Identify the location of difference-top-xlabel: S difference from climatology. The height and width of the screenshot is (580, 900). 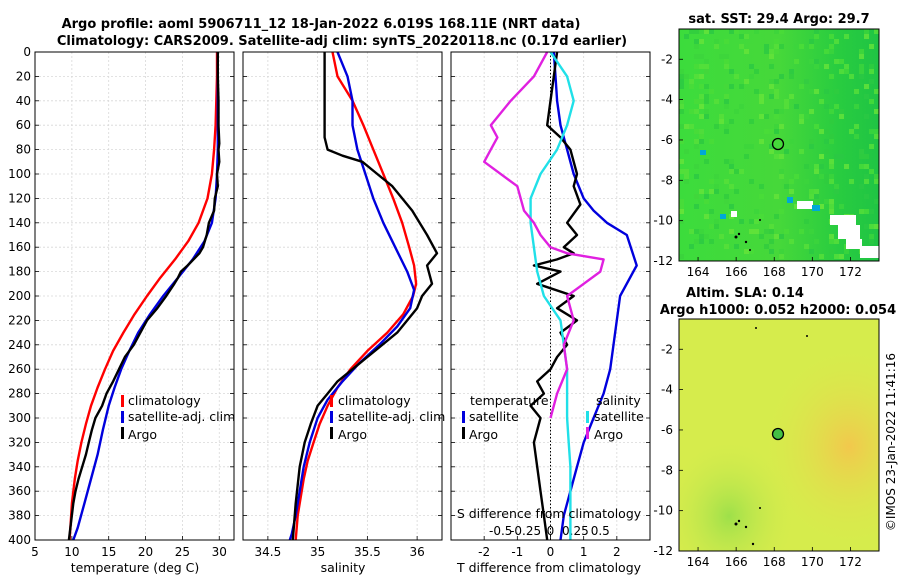
(549, 513).